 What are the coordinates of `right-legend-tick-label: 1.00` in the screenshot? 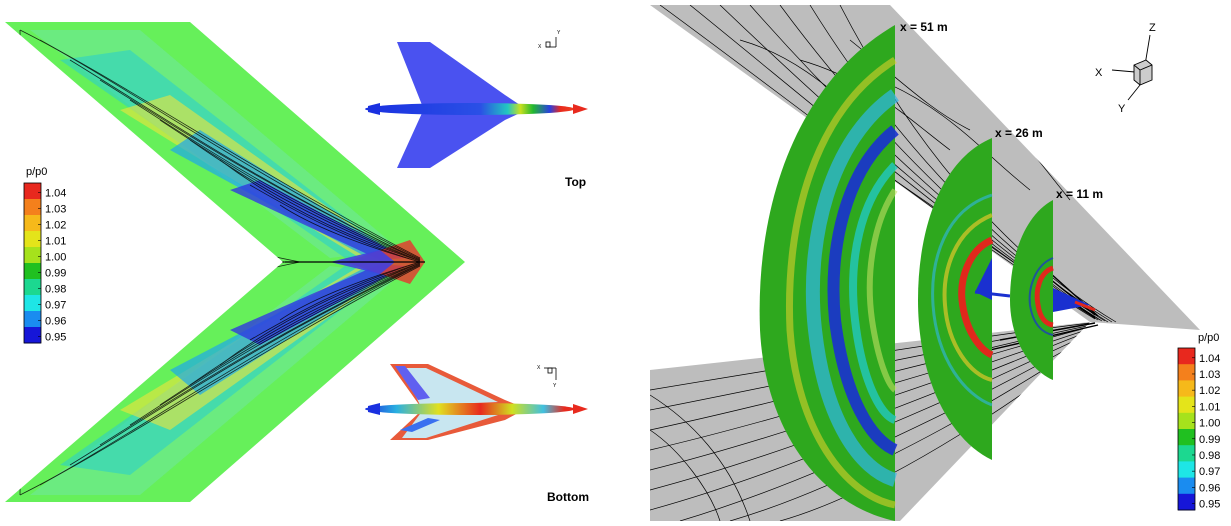 It's located at (1209, 424).